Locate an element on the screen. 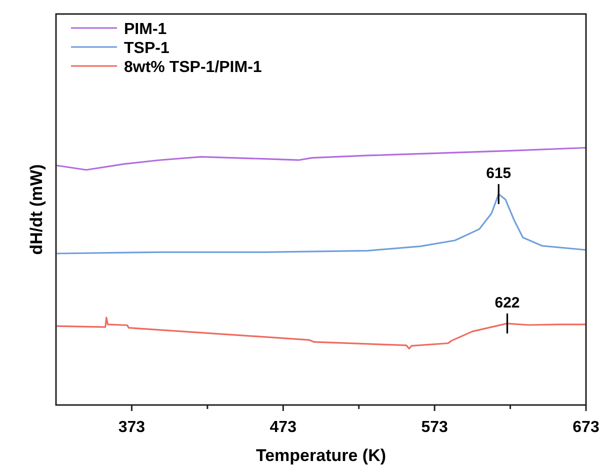 The height and width of the screenshot is (472, 605). legend-label: TSP-1 is located at coordinates (147, 48).